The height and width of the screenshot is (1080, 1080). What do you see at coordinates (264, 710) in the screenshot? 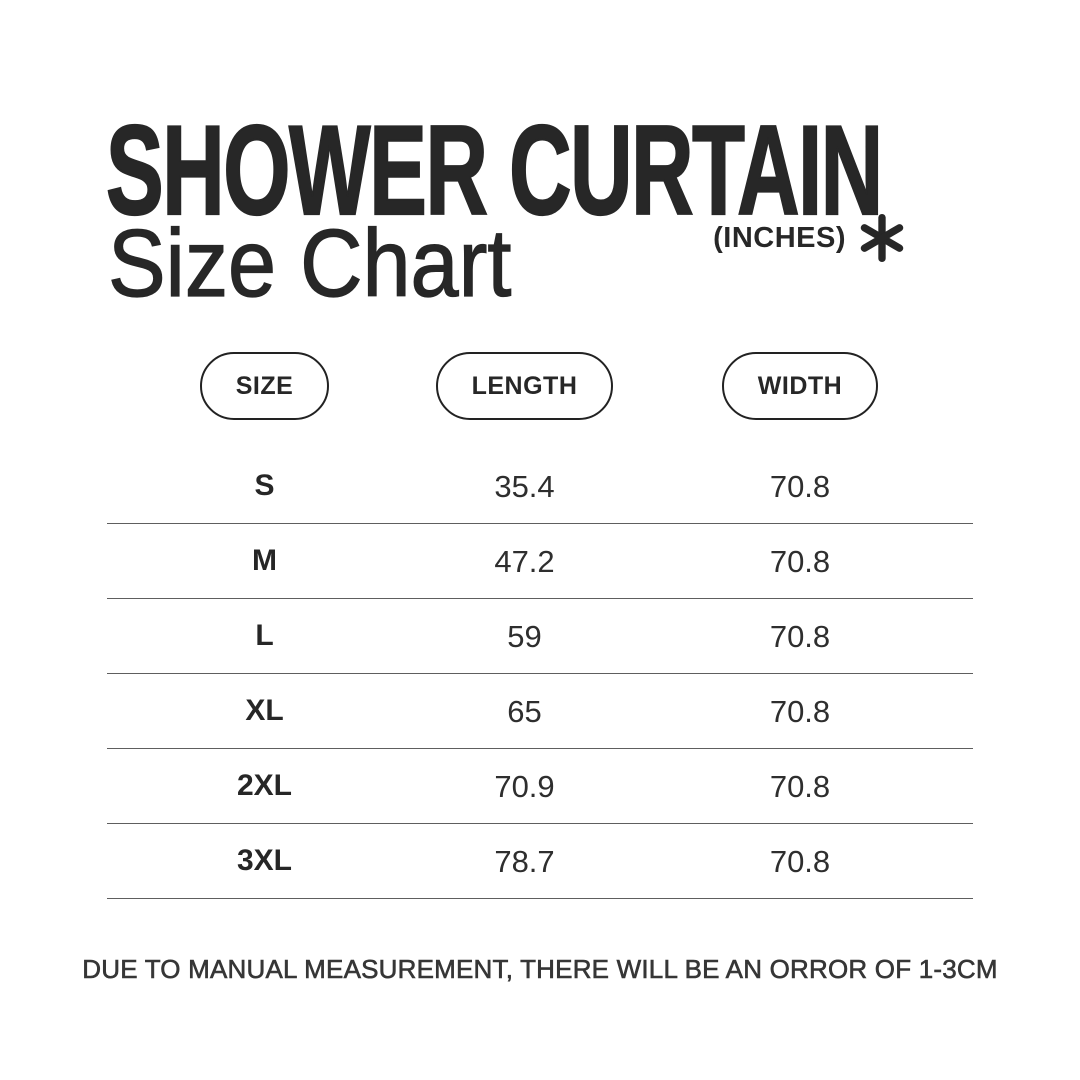
I see `cell-size: XL` at bounding box center [264, 710].